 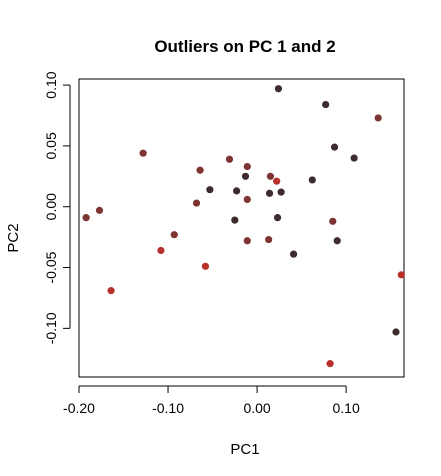 I want to click on x-tick-label: 0.00, so click(x=256, y=408).